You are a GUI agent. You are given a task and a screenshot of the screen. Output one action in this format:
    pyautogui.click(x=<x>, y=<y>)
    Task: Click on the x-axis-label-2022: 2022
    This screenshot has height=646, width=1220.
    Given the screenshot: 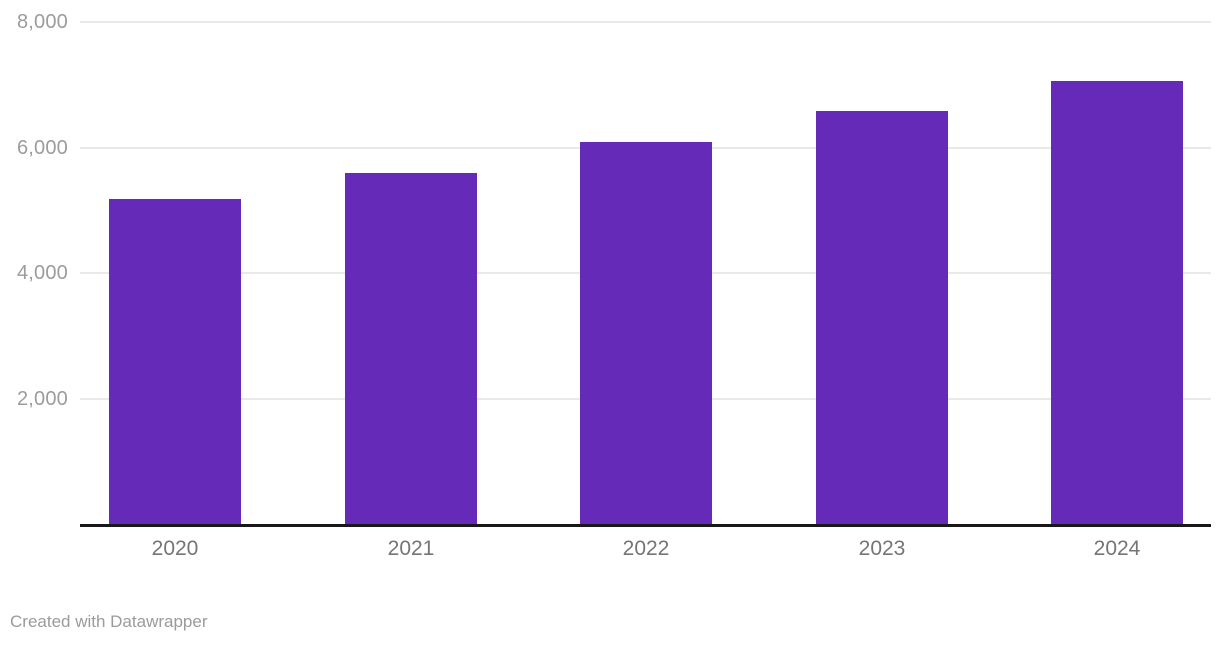 What is the action you would take?
    pyautogui.click(x=646, y=548)
    